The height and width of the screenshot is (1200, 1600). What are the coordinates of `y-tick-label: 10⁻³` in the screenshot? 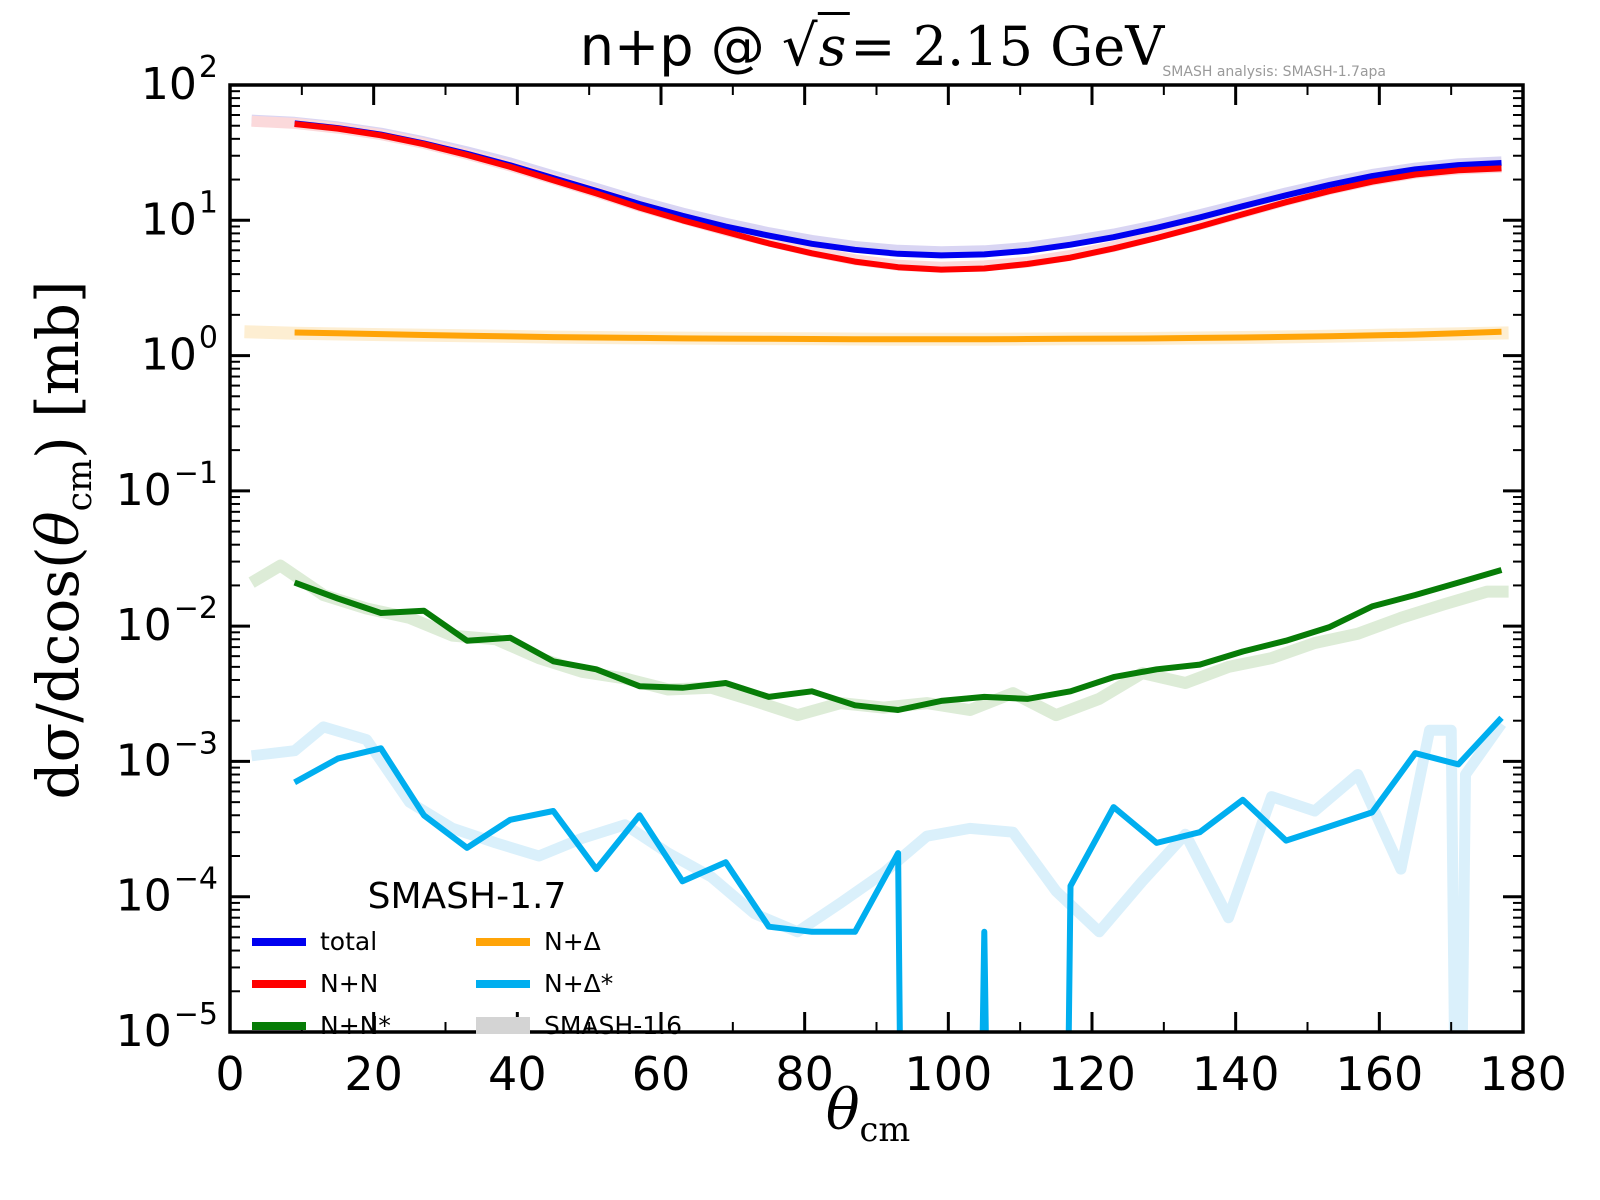 It's located at (167, 756).